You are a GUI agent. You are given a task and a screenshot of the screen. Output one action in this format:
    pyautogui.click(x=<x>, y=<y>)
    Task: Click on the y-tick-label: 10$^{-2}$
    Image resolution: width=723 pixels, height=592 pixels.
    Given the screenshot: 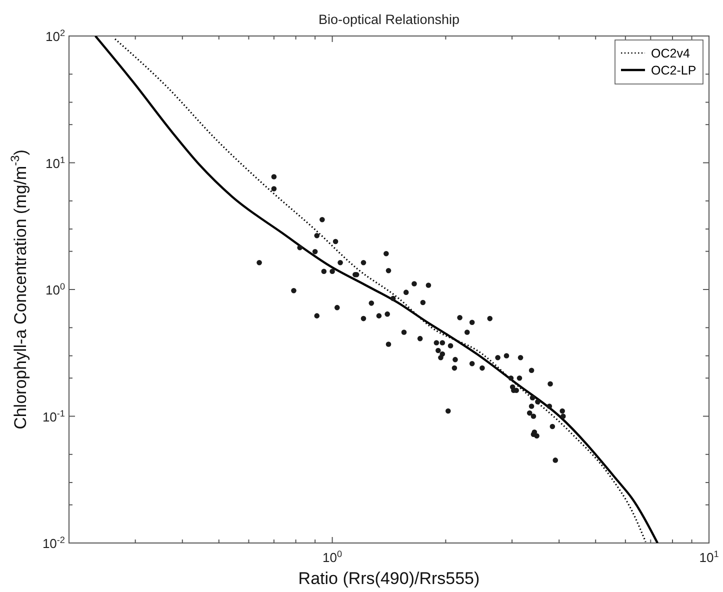 What is the action you would take?
    pyautogui.click(x=53, y=543)
    